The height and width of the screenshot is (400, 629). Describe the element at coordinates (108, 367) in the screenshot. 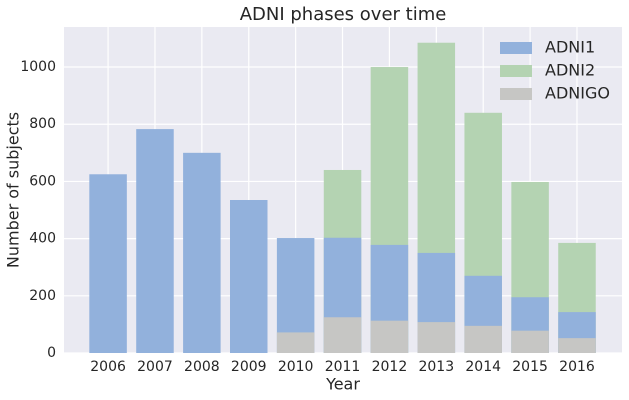

I see `x-tick-label: 2006` at that location.